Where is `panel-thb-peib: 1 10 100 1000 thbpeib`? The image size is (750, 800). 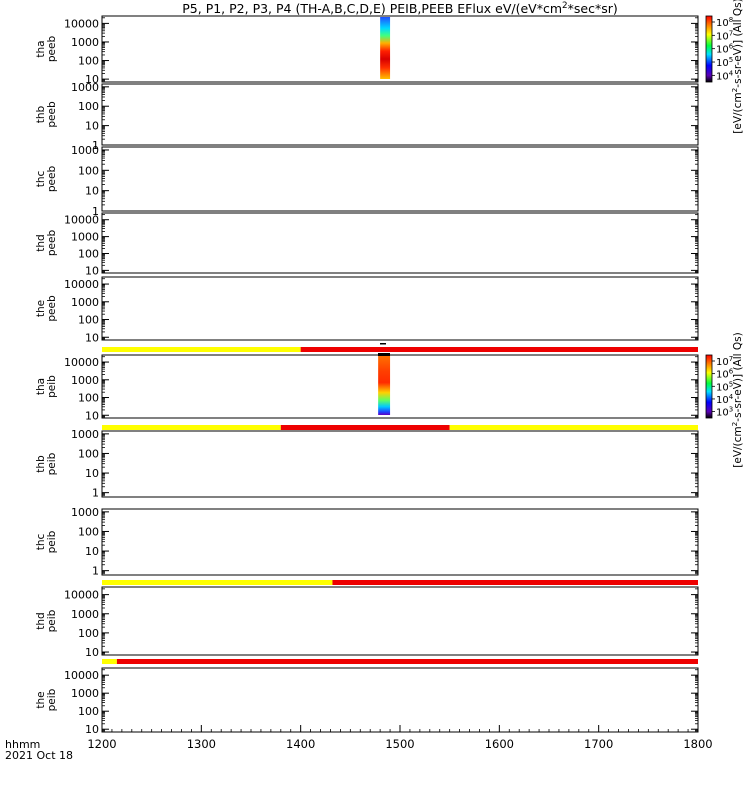 panel-thb-peib: 1 10 100 1000 thbpeib is located at coordinates (367, 464).